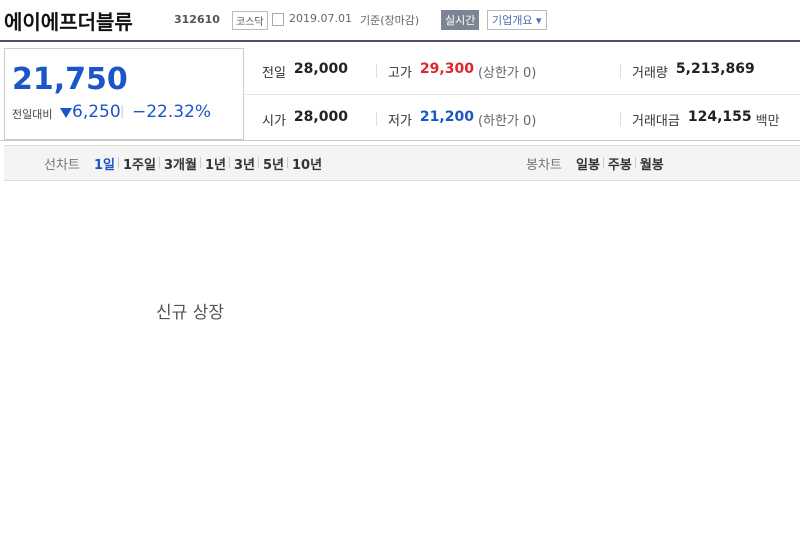  Describe the element at coordinates (522, 94) in the screenshot. I see `row-sep` at that location.